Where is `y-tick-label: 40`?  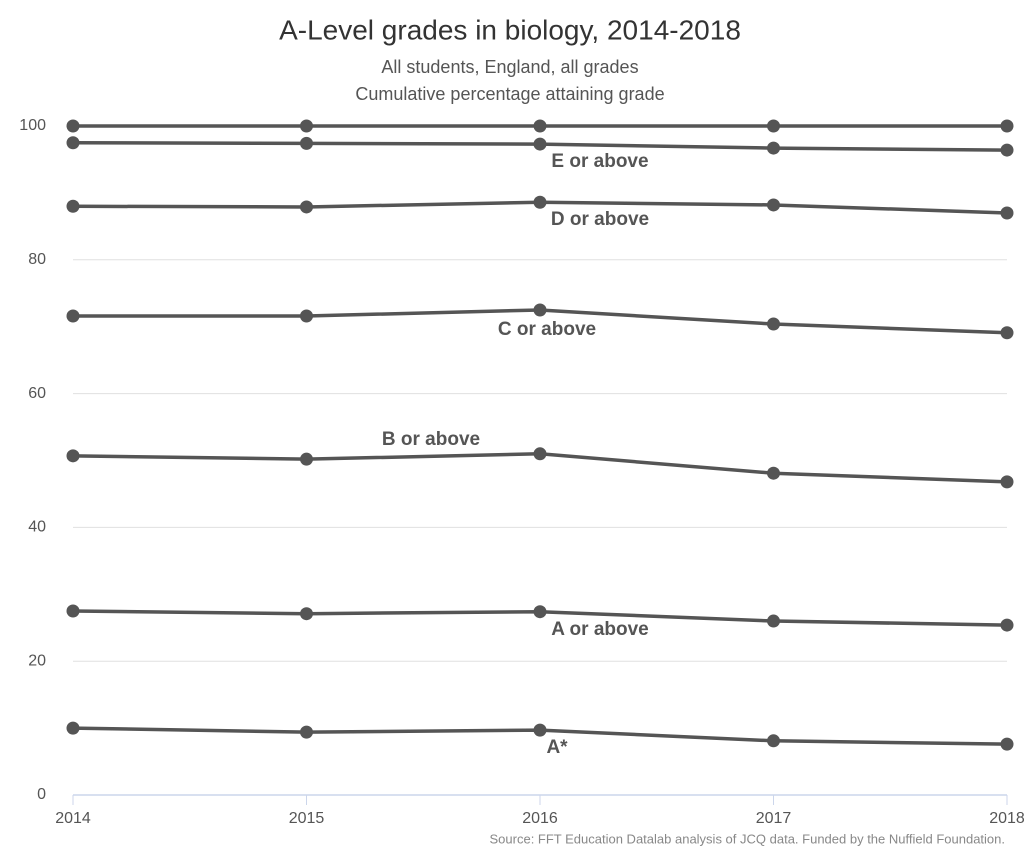
y-tick-label: 40 is located at coordinates (37, 527).